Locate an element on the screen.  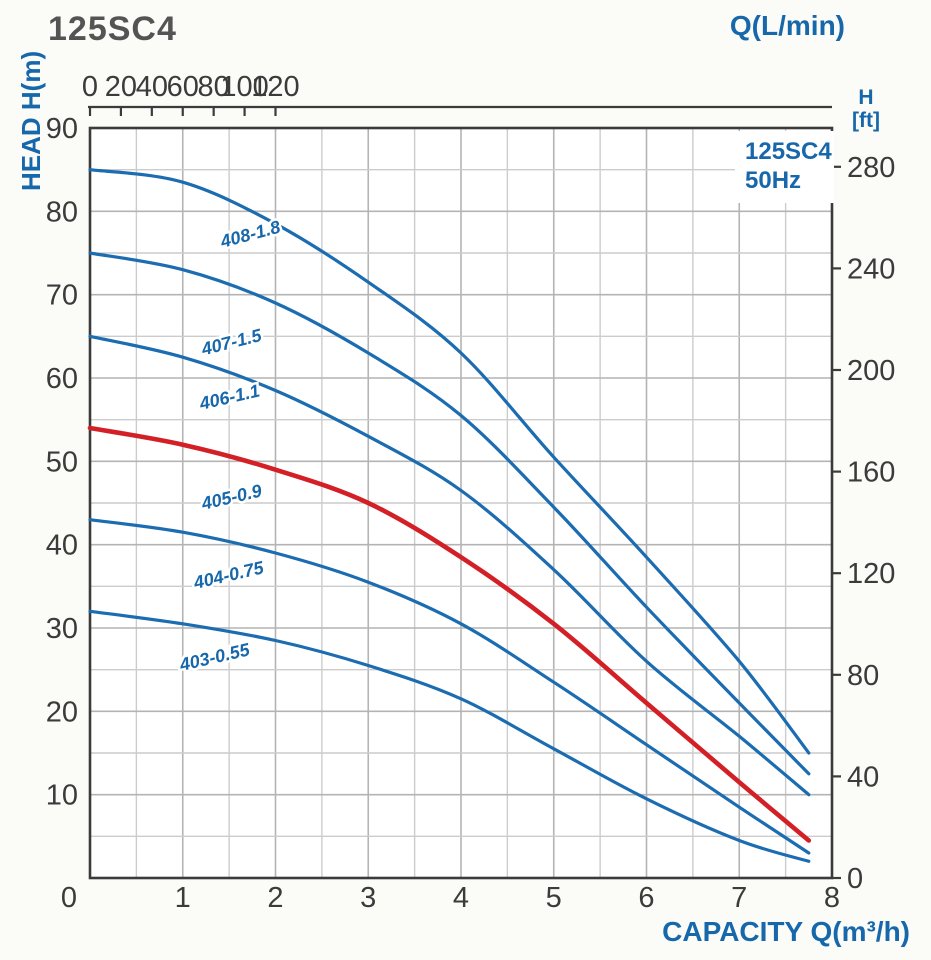
left-axis: 10 20 30 40 50 60 70 80 90 is located at coordinates (62, 462).